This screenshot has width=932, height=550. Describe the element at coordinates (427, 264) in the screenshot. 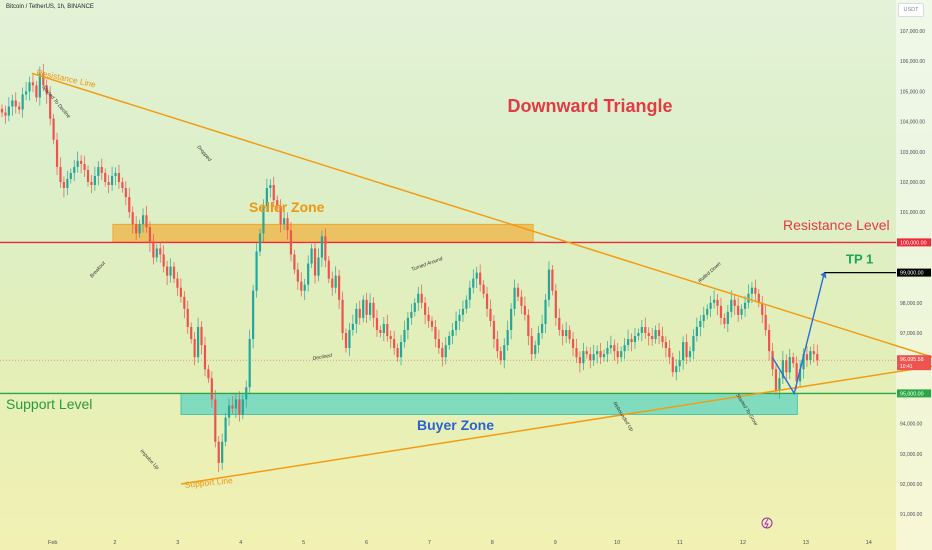

I see `annotation-turned-around: Turned Around` at that location.